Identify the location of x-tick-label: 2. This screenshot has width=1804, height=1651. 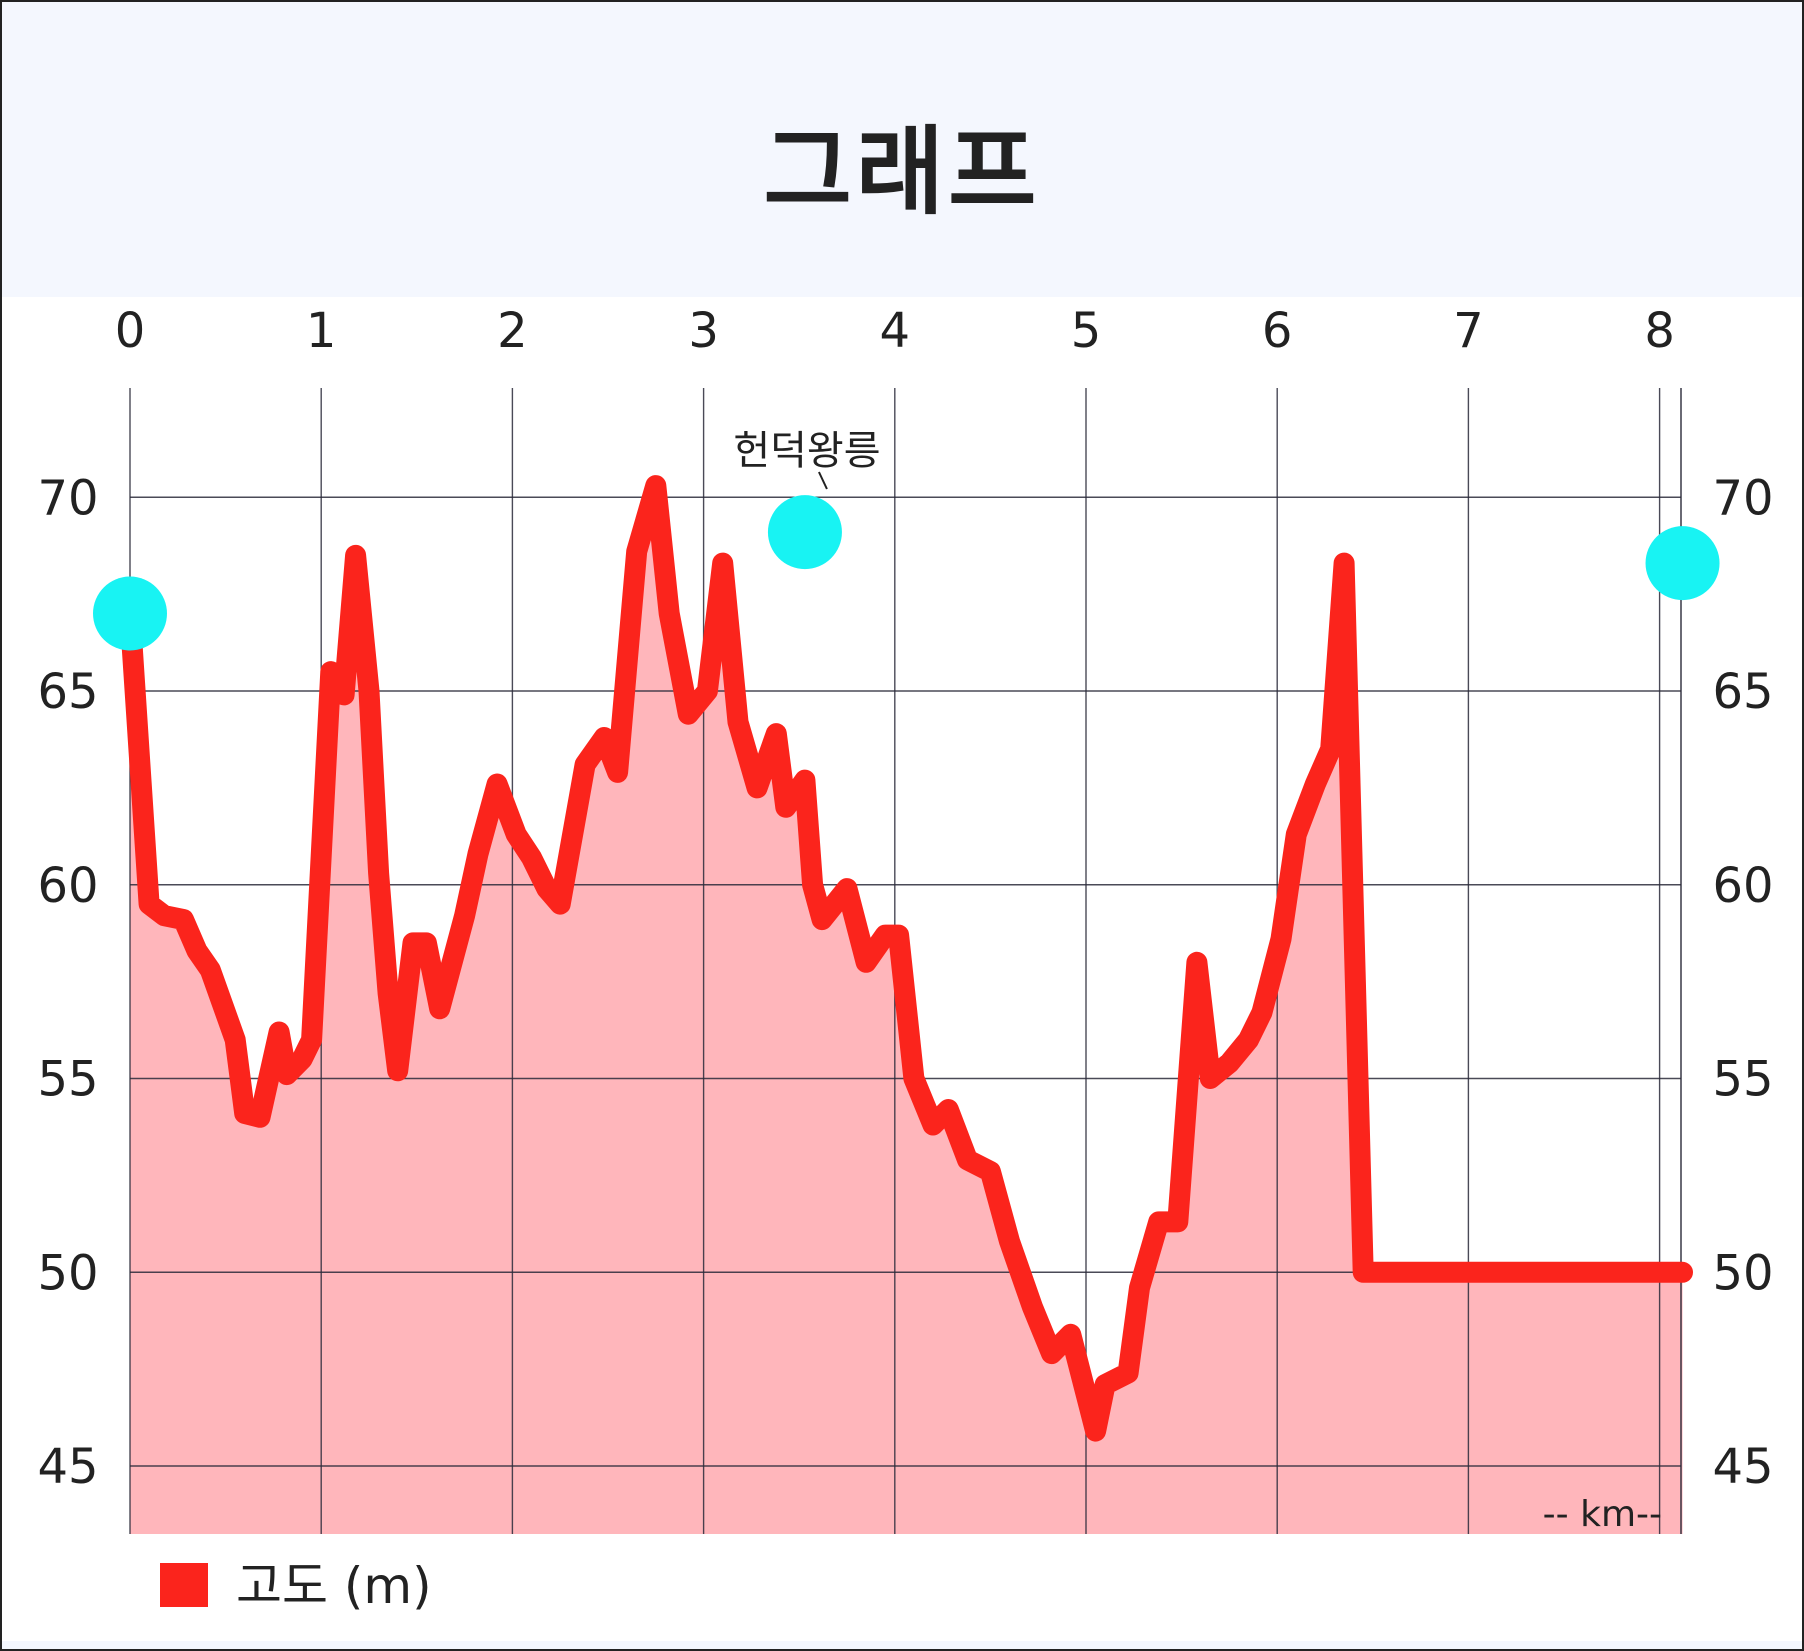
(512, 331).